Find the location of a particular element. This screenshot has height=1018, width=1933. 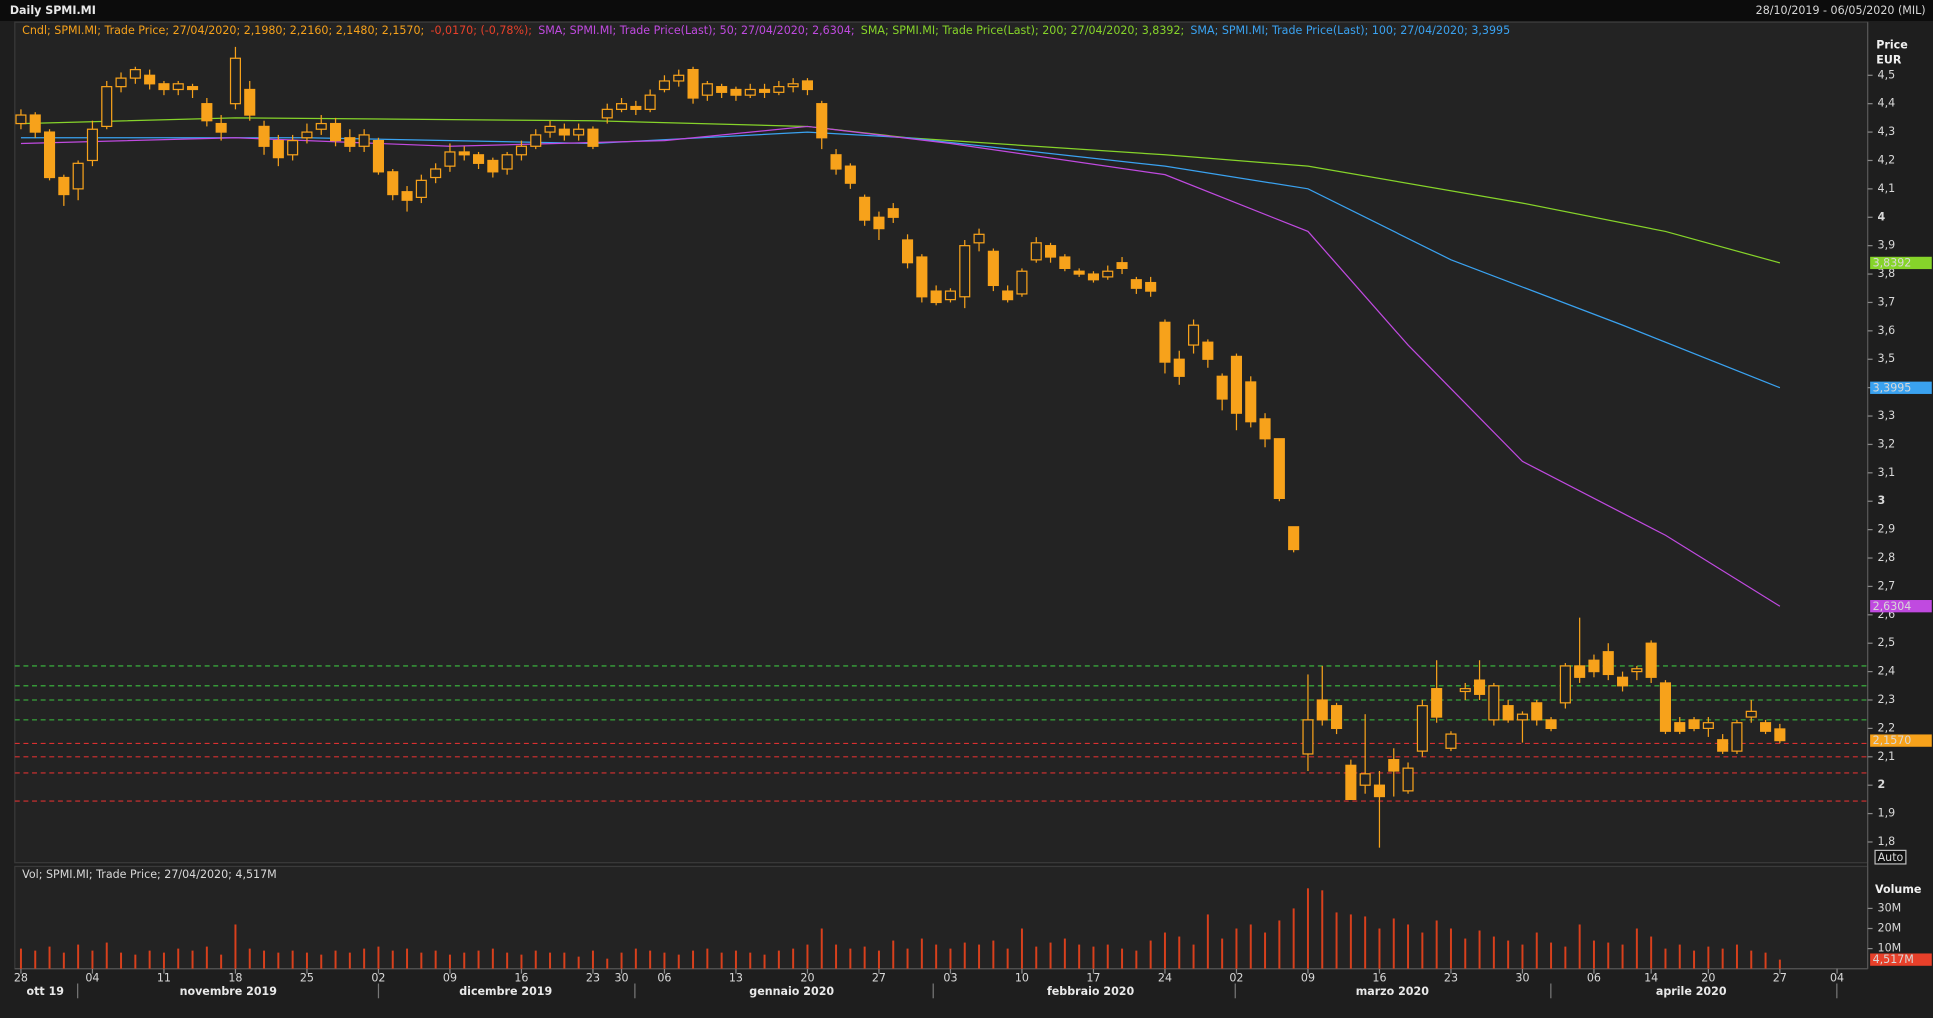

scale-button-label: Auto is located at coordinates (1891, 857).